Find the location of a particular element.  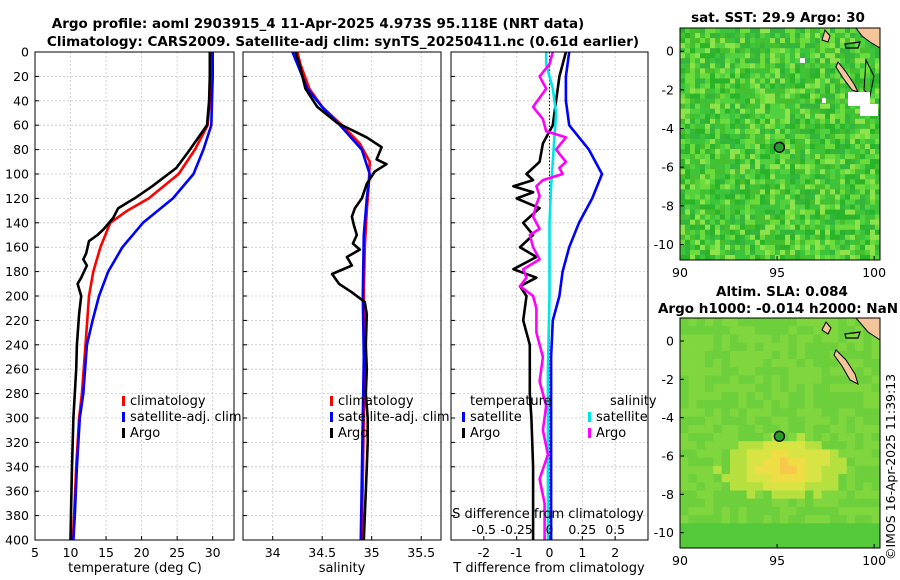

map-x-tick-label: 100 is located at coordinates (874, 560).